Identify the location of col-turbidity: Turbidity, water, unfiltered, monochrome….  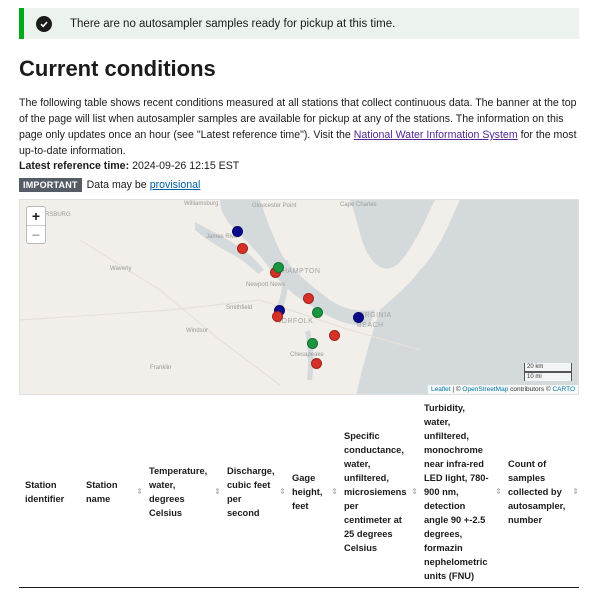
(460, 492).